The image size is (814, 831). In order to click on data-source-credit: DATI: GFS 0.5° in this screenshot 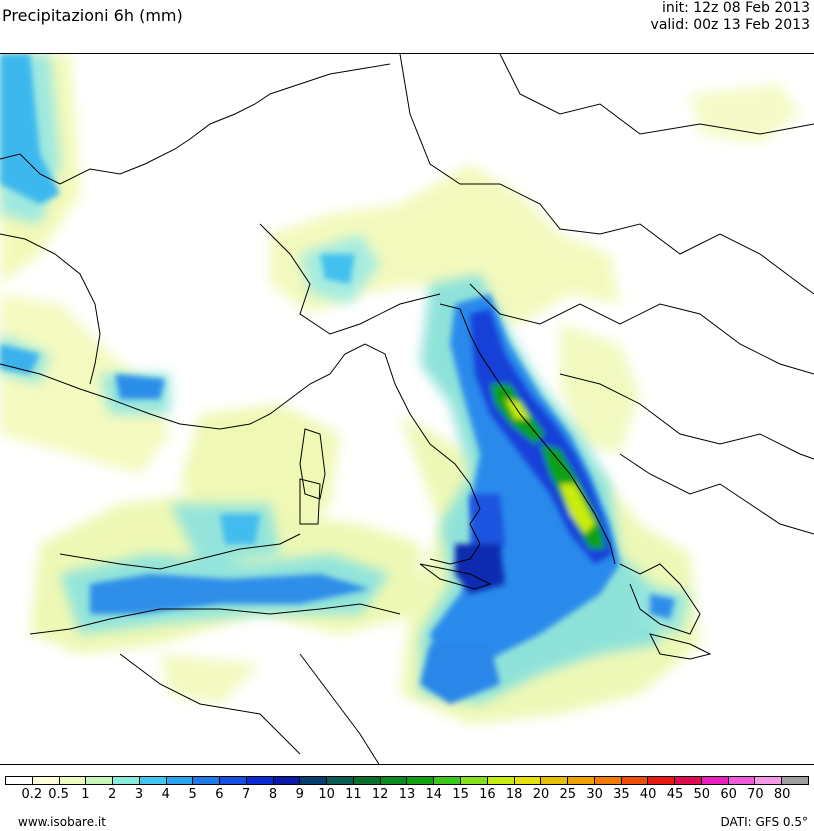, I will do `click(764, 822)`.